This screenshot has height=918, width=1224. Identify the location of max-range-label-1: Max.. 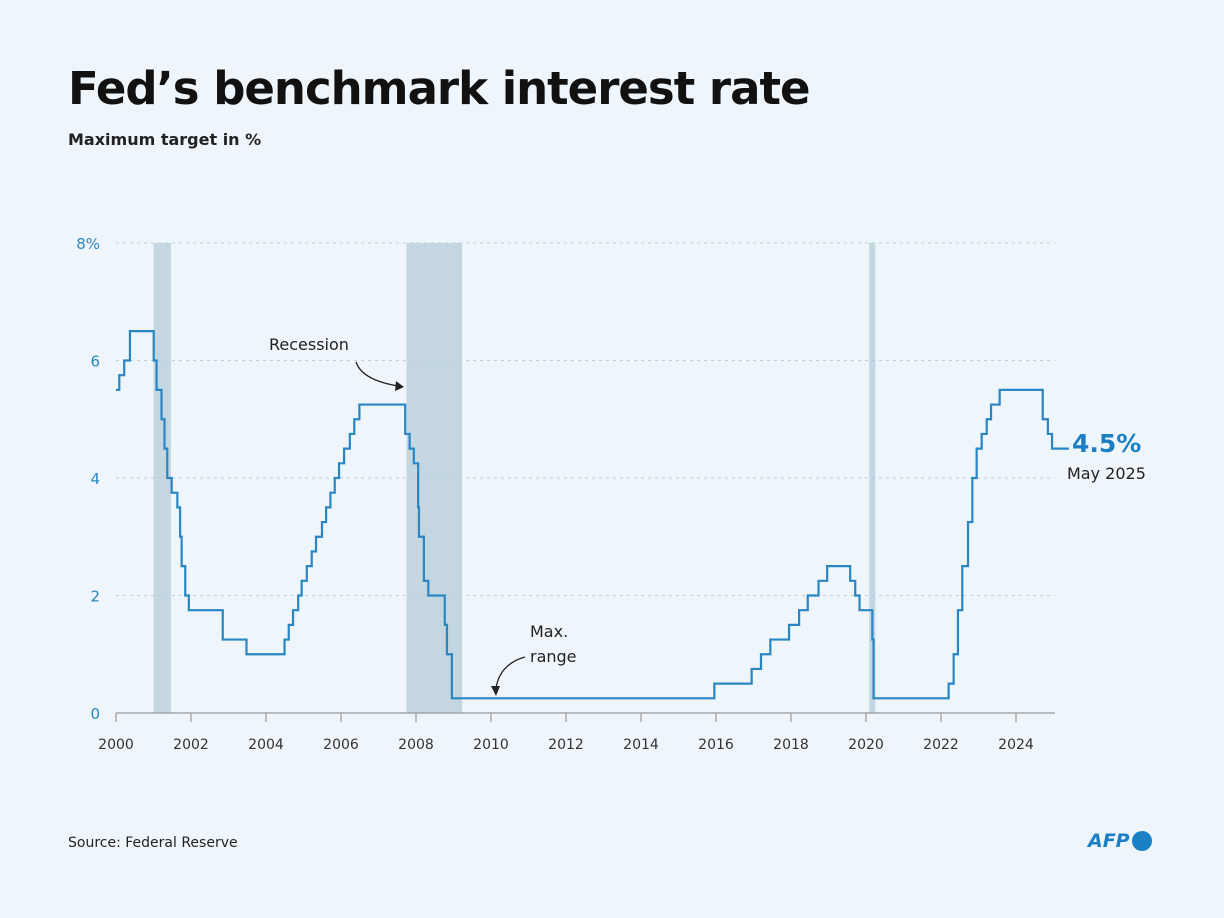
(549, 631).